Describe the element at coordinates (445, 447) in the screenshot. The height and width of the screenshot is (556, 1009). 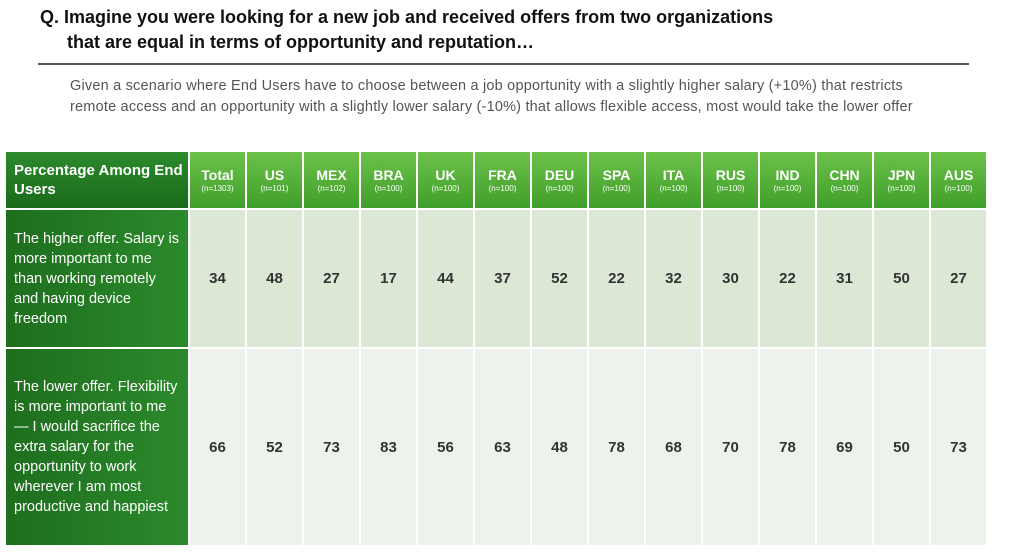
I see `table-cell-value: 56` at that location.